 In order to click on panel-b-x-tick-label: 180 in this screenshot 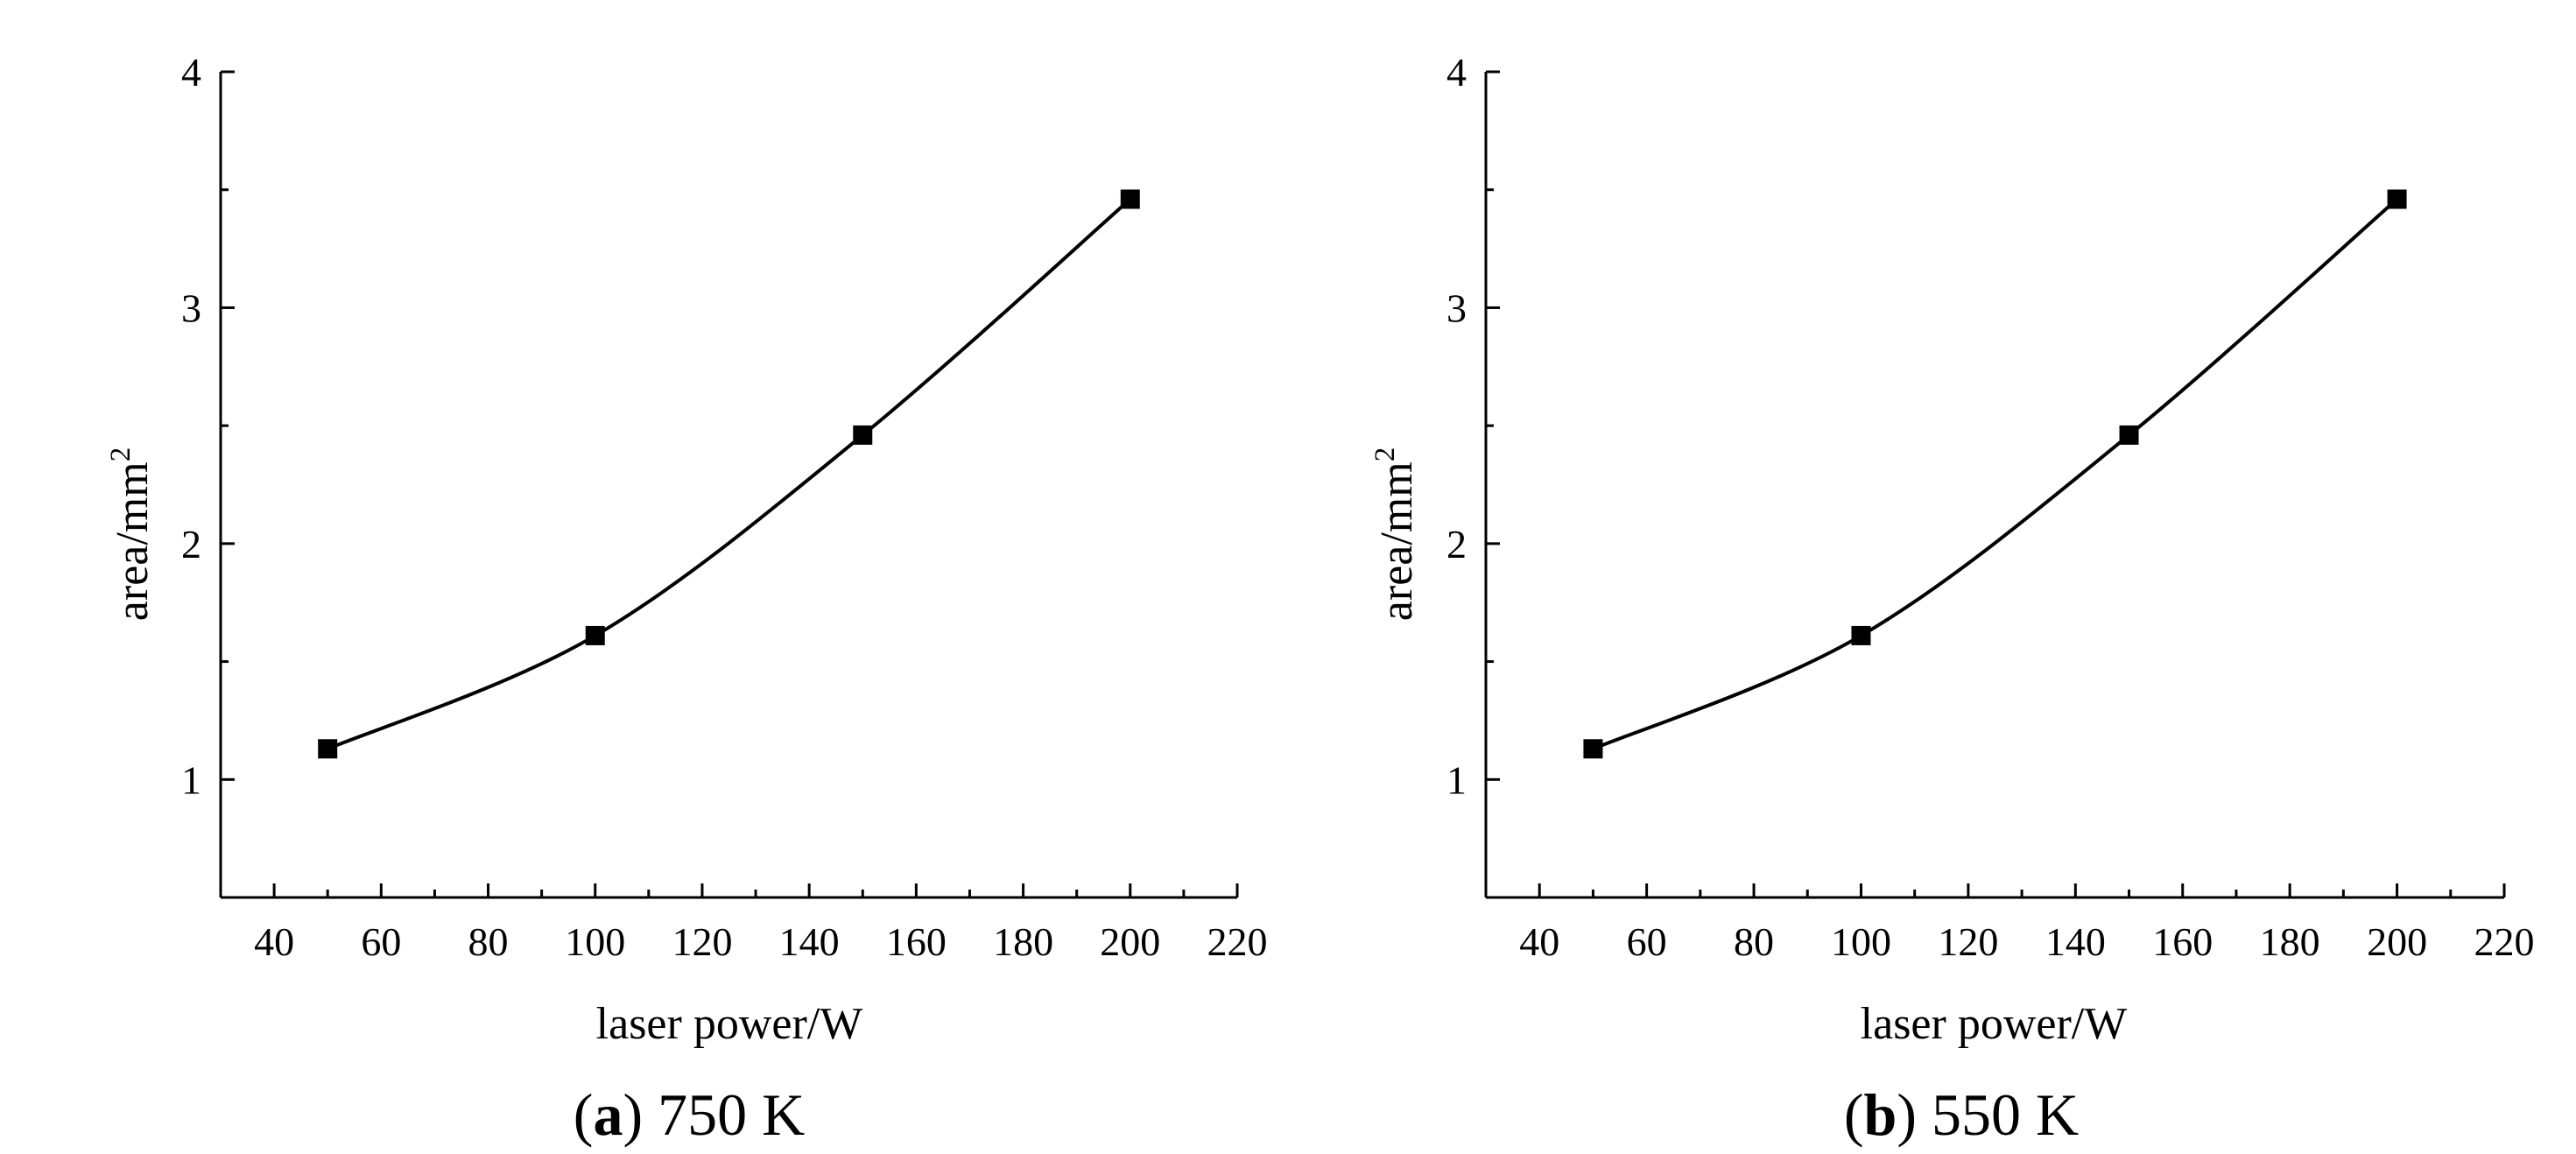, I will do `click(2290, 941)`.